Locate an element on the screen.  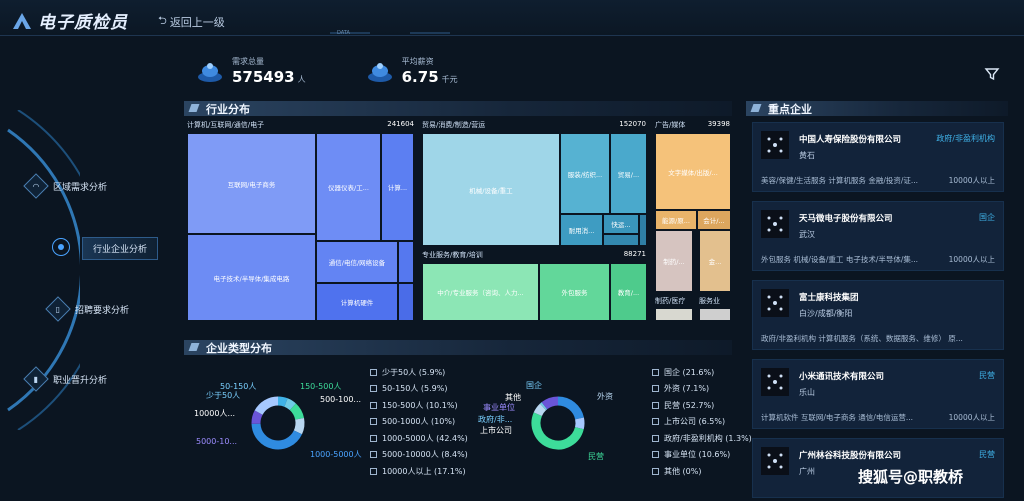
donut-slice-上市公司 is located at coordinates (540, 410).